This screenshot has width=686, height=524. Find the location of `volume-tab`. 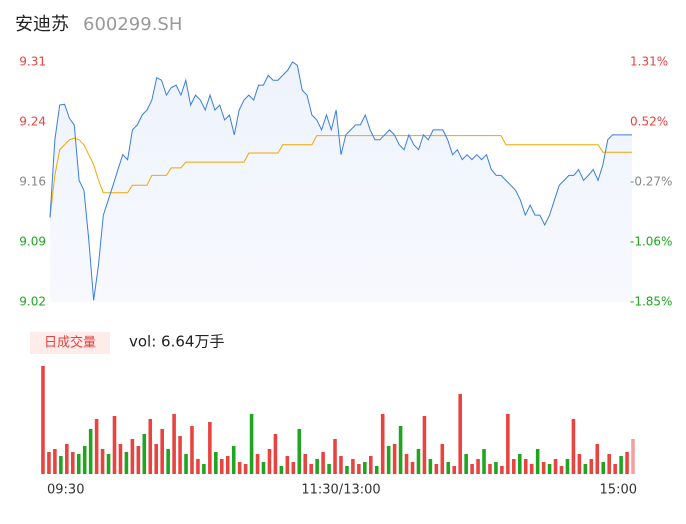

volume-tab is located at coordinates (70, 343).